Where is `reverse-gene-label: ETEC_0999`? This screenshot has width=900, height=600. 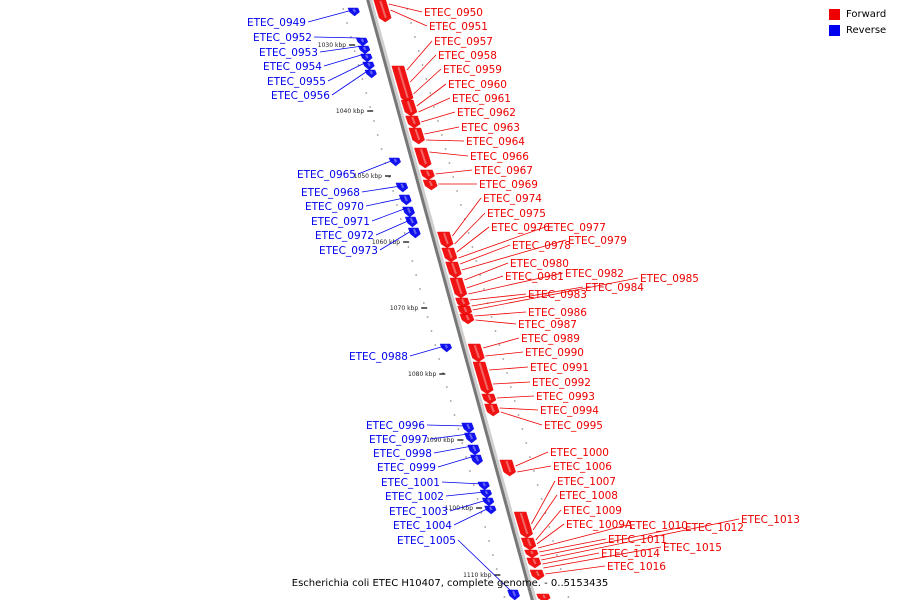
reverse-gene-label: ETEC_0999 is located at coordinates (406, 468).